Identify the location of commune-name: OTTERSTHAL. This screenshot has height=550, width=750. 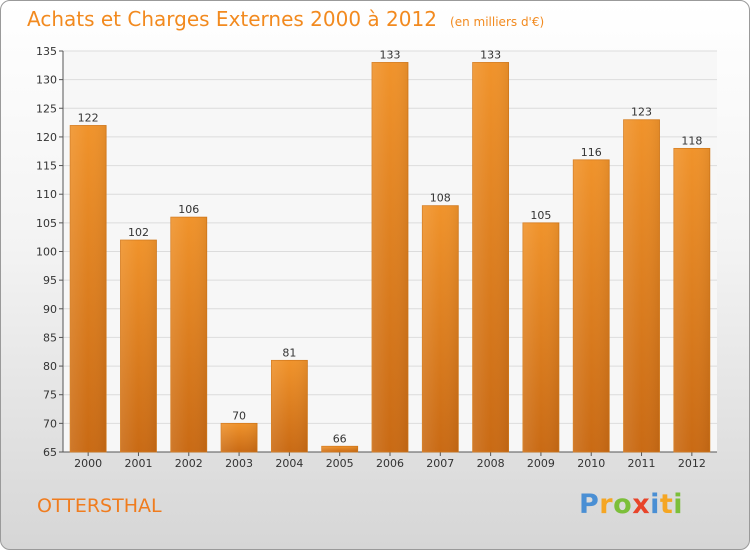
(99, 506).